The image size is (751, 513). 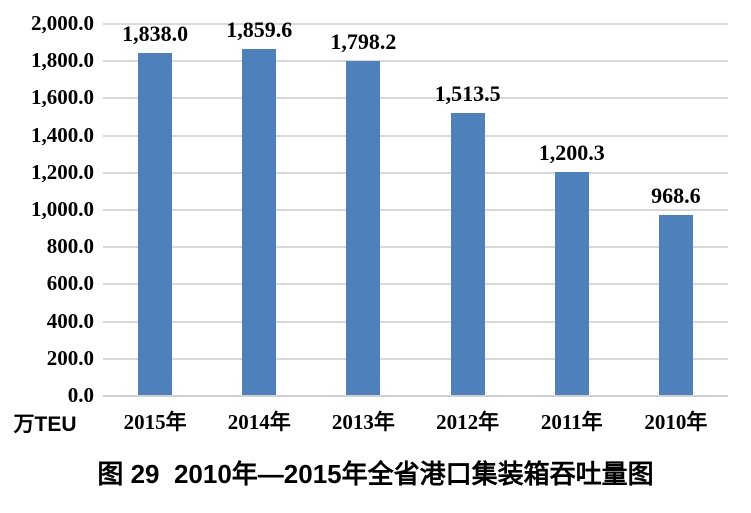 What do you see at coordinates (375, 474) in the screenshot?
I see `chart-caption: 图 29 2010年—2015年全省港口集装箱吞吐量图` at bounding box center [375, 474].